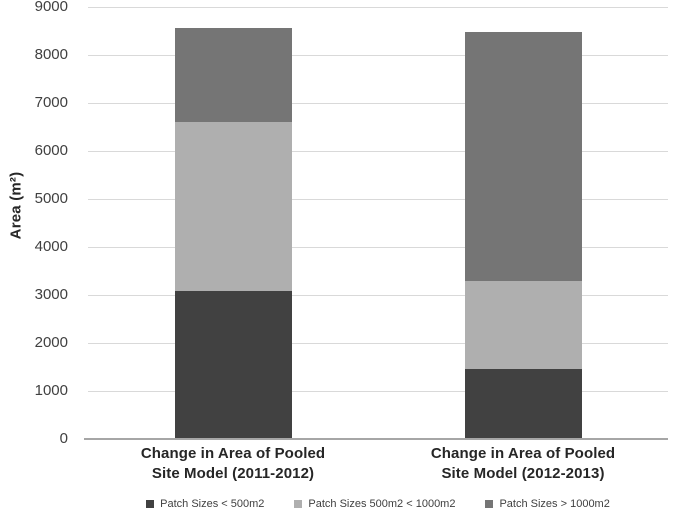 This screenshot has height=516, width=673. What do you see at coordinates (51, 198) in the screenshot?
I see `y-tick-label: 5000` at bounding box center [51, 198].